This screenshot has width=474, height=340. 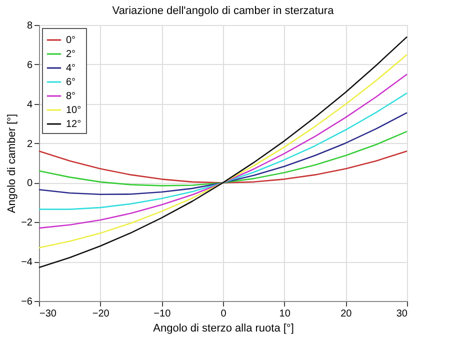 What do you see at coordinates (12, 164) in the screenshot?
I see `y-axis-title: Angolo di camber [°]` at bounding box center [12, 164].